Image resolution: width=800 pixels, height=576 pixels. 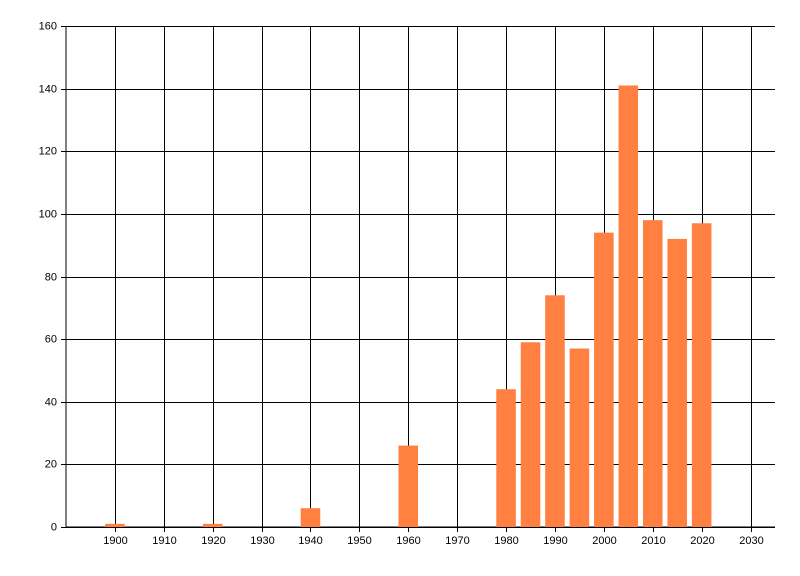 What do you see at coordinates (555, 541) in the screenshot?
I see `x-tick-label: 1990` at bounding box center [555, 541].